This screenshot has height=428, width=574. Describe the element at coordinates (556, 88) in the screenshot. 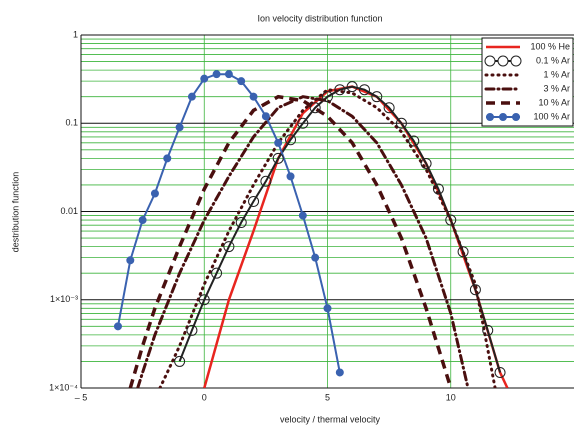

I see `legend-label: 3 % Ar` at that location.